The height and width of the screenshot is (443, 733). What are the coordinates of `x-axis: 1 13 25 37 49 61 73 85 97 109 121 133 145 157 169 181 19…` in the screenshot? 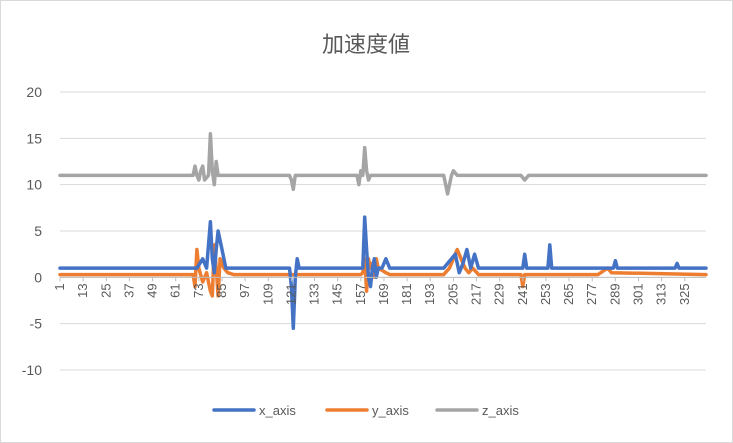 It's located at (379, 290).